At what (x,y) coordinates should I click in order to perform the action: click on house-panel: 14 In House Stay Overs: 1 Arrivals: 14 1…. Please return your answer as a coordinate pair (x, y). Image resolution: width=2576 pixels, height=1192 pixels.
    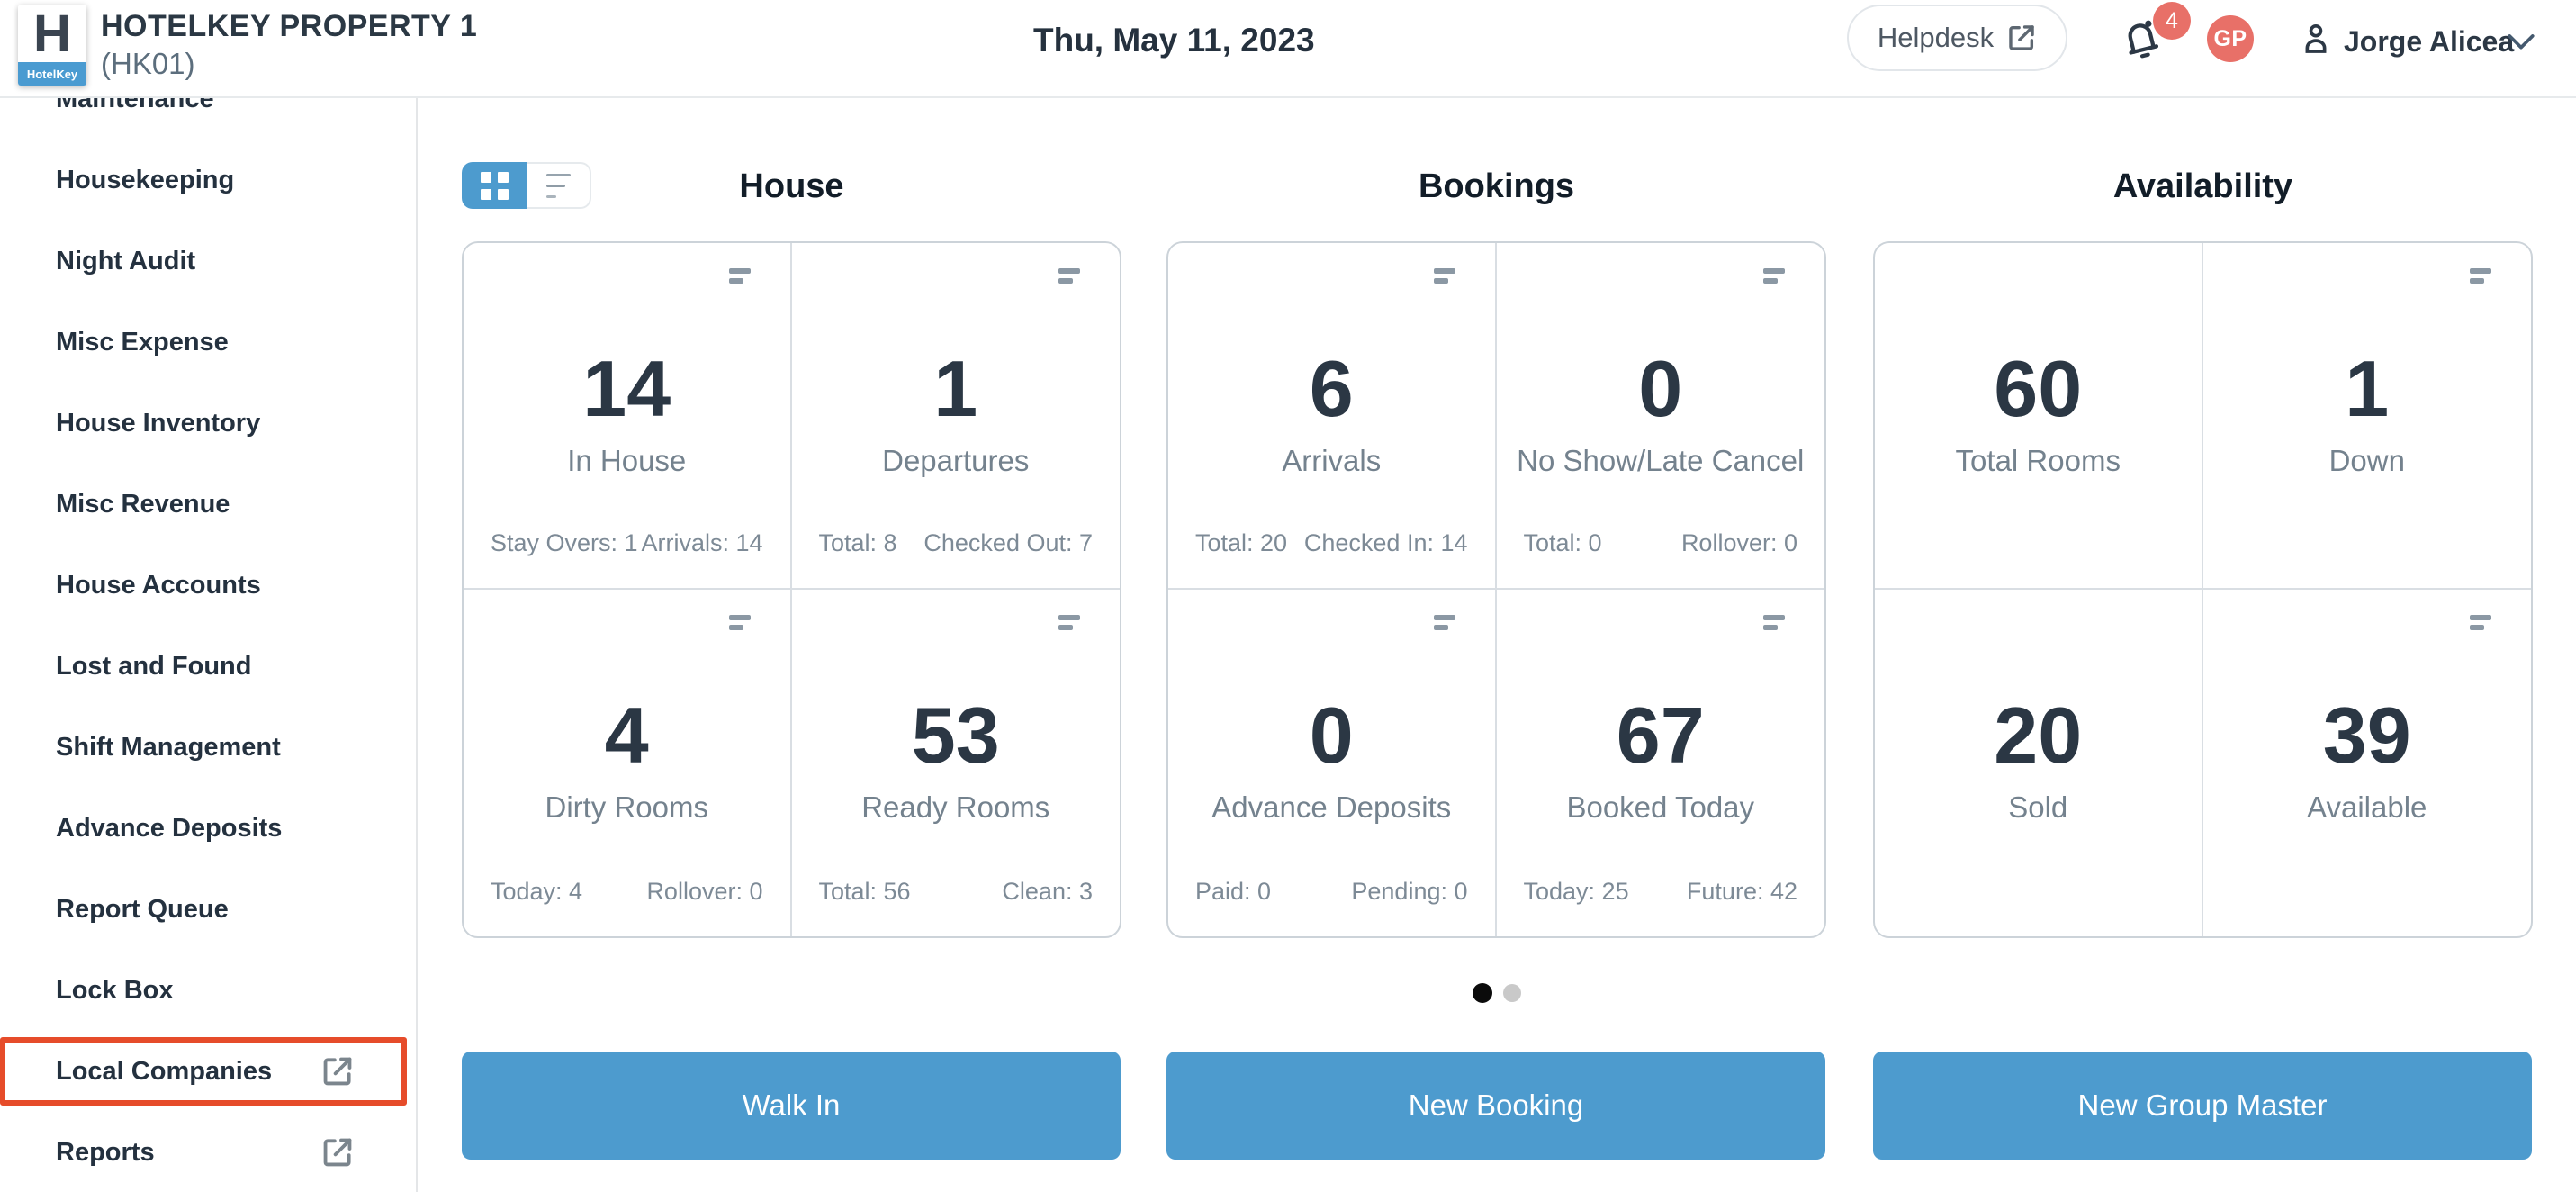
    Looking at the image, I should click on (791, 589).